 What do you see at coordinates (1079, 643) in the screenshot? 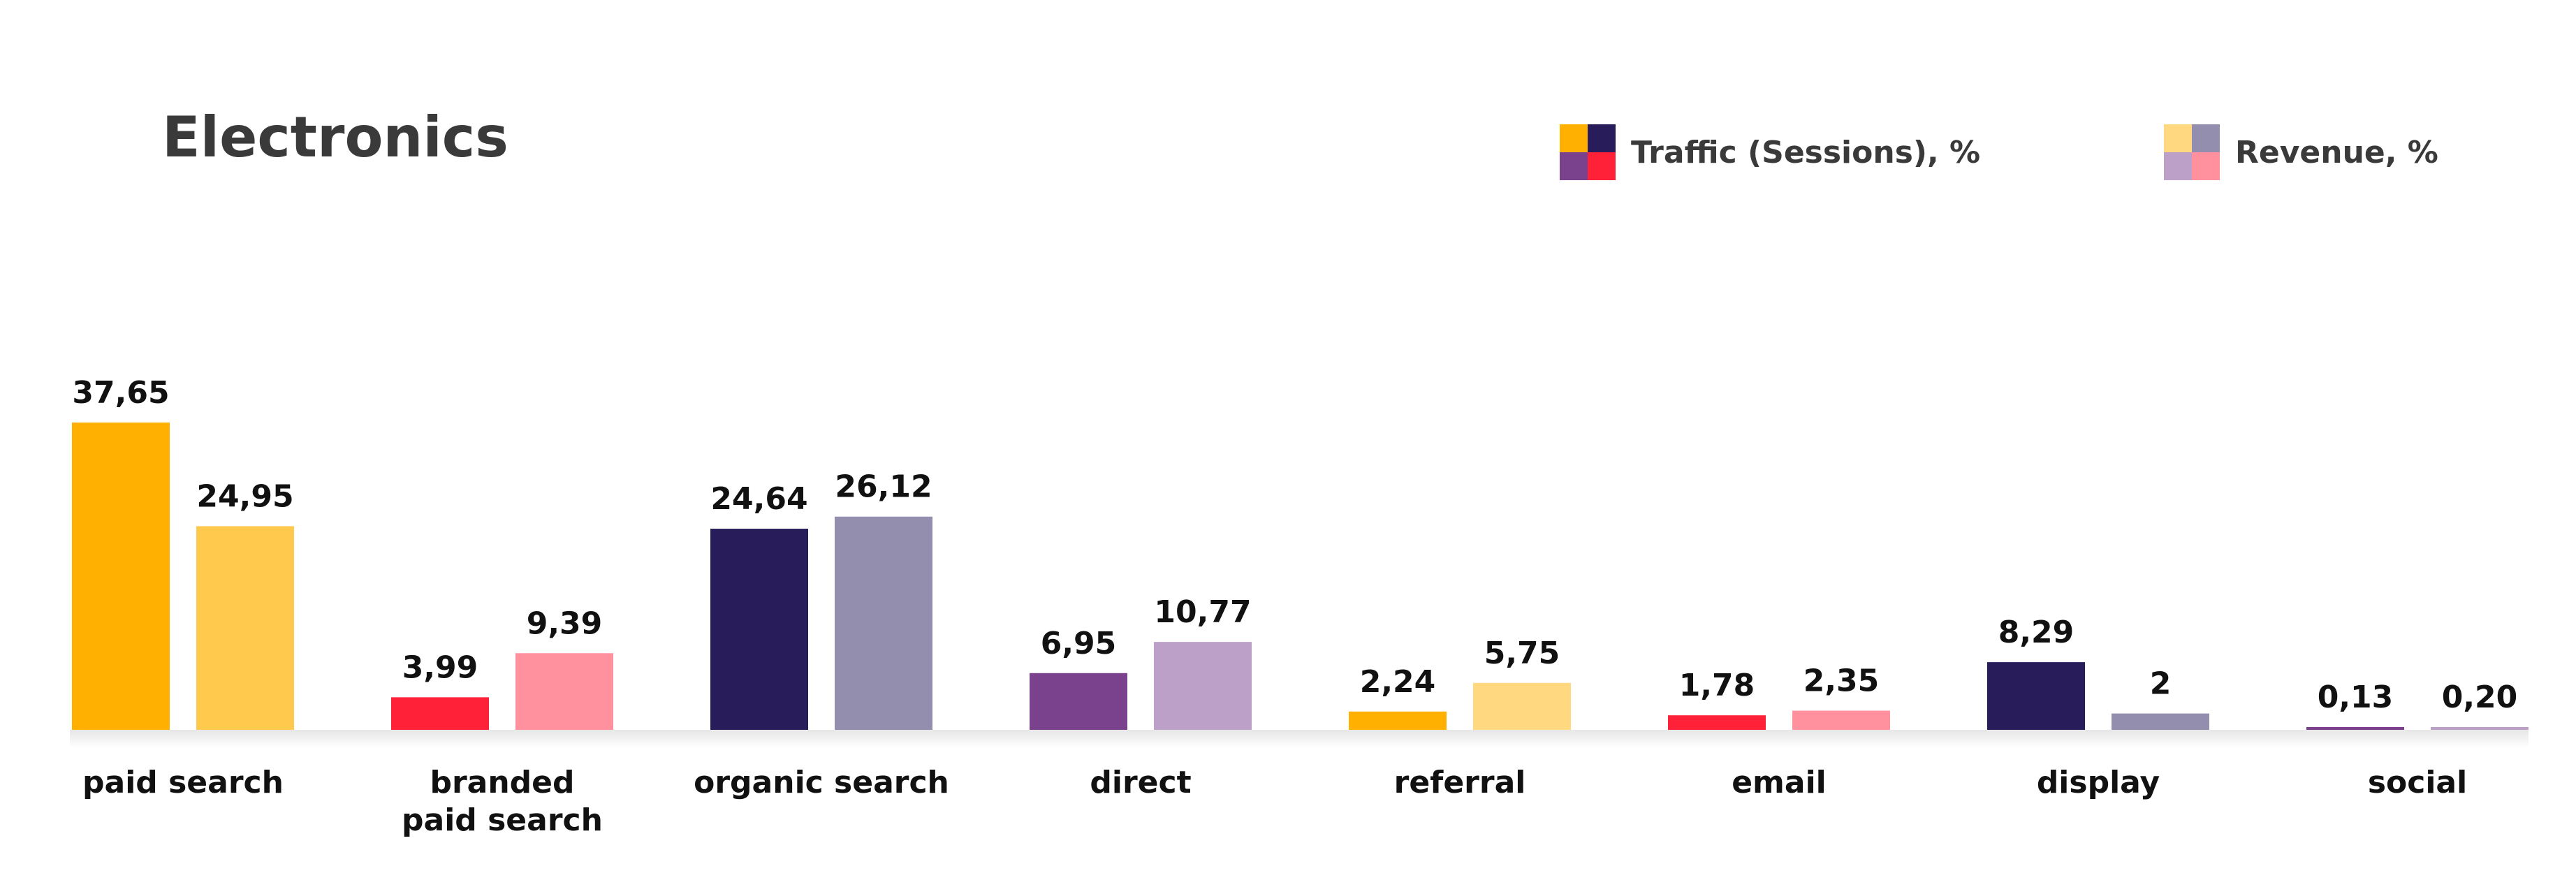
I see `value-label-traffic-3: 6,95` at bounding box center [1079, 643].